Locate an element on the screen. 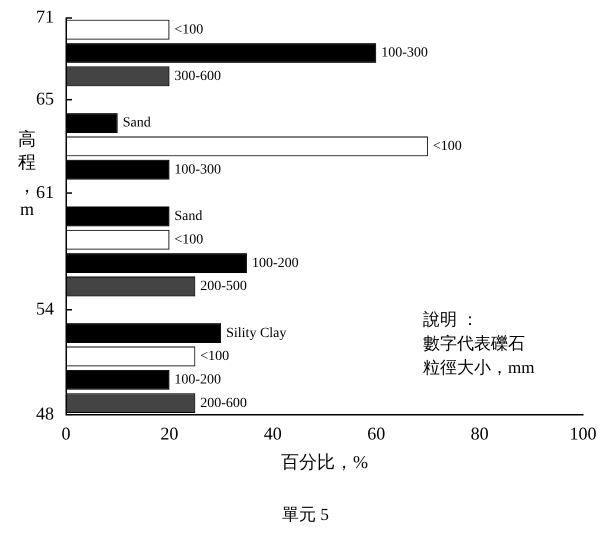 The height and width of the screenshot is (546, 615). x-tick-label: 20 is located at coordinates (169, 433).